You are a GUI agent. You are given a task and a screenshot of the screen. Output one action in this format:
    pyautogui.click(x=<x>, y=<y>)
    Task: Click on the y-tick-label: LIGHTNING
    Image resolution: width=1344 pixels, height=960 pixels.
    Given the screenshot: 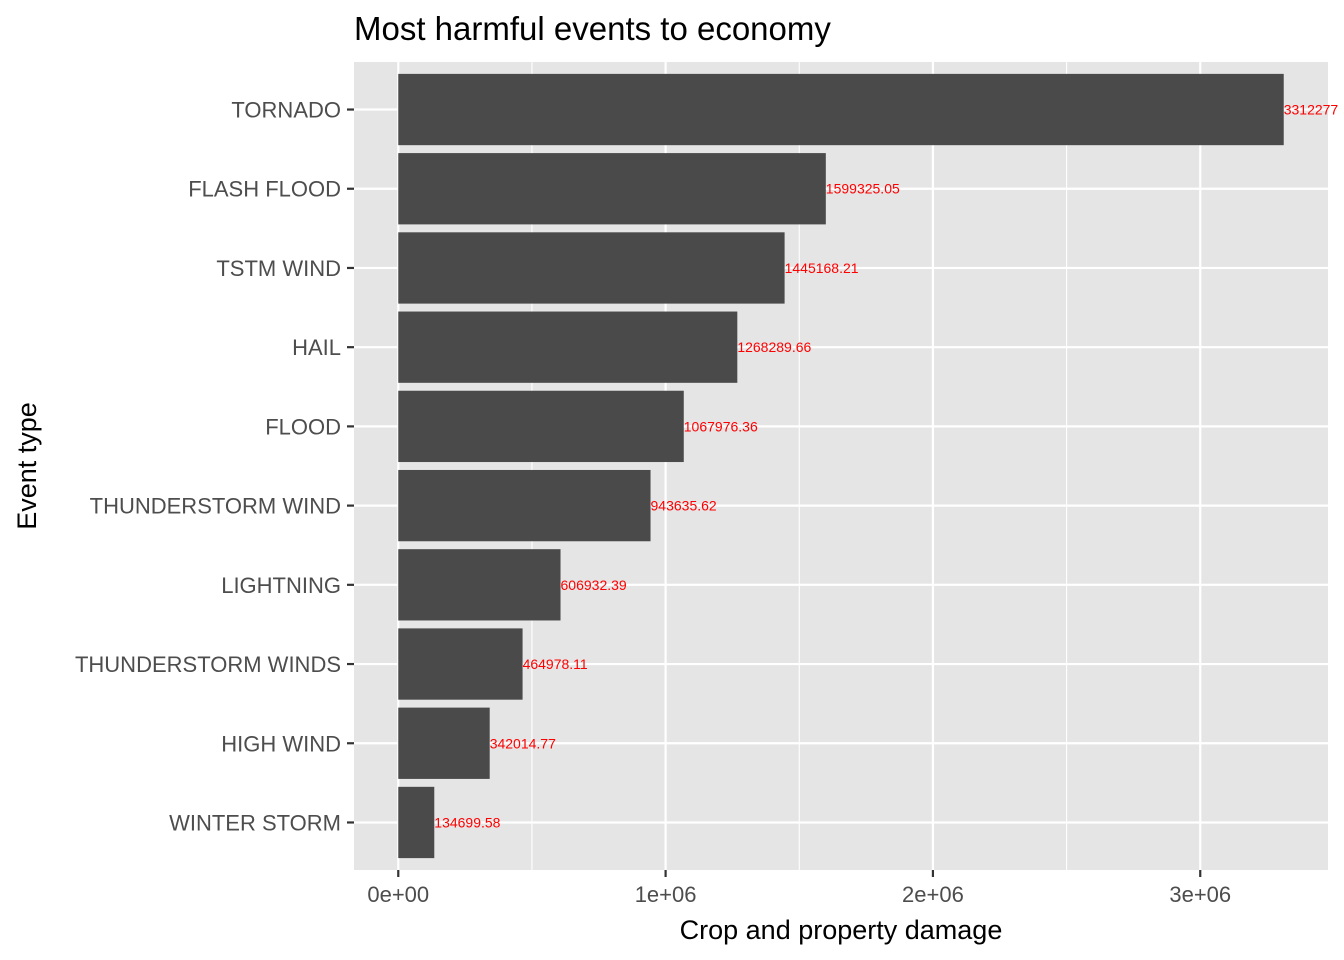 What is the action you would take?
    pyautogui.click(x=281, y=585)
    